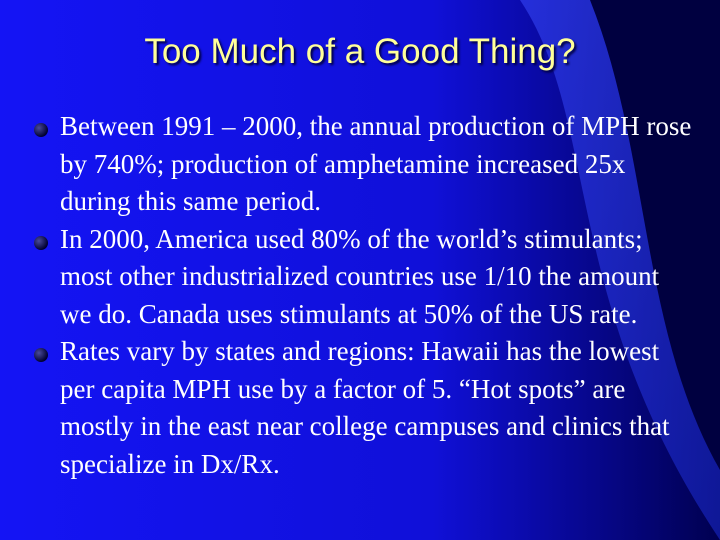 The image size is (720, 540). I want to click on slide-title: Too Much of a Good Thing?, so click(360, 51).